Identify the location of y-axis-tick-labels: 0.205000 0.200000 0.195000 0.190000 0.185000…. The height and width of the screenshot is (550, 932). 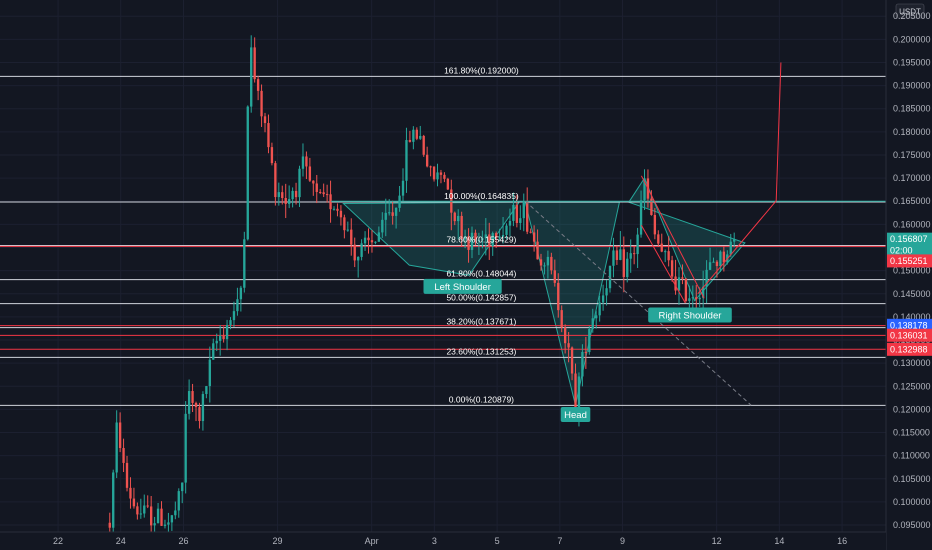
(912, 270).